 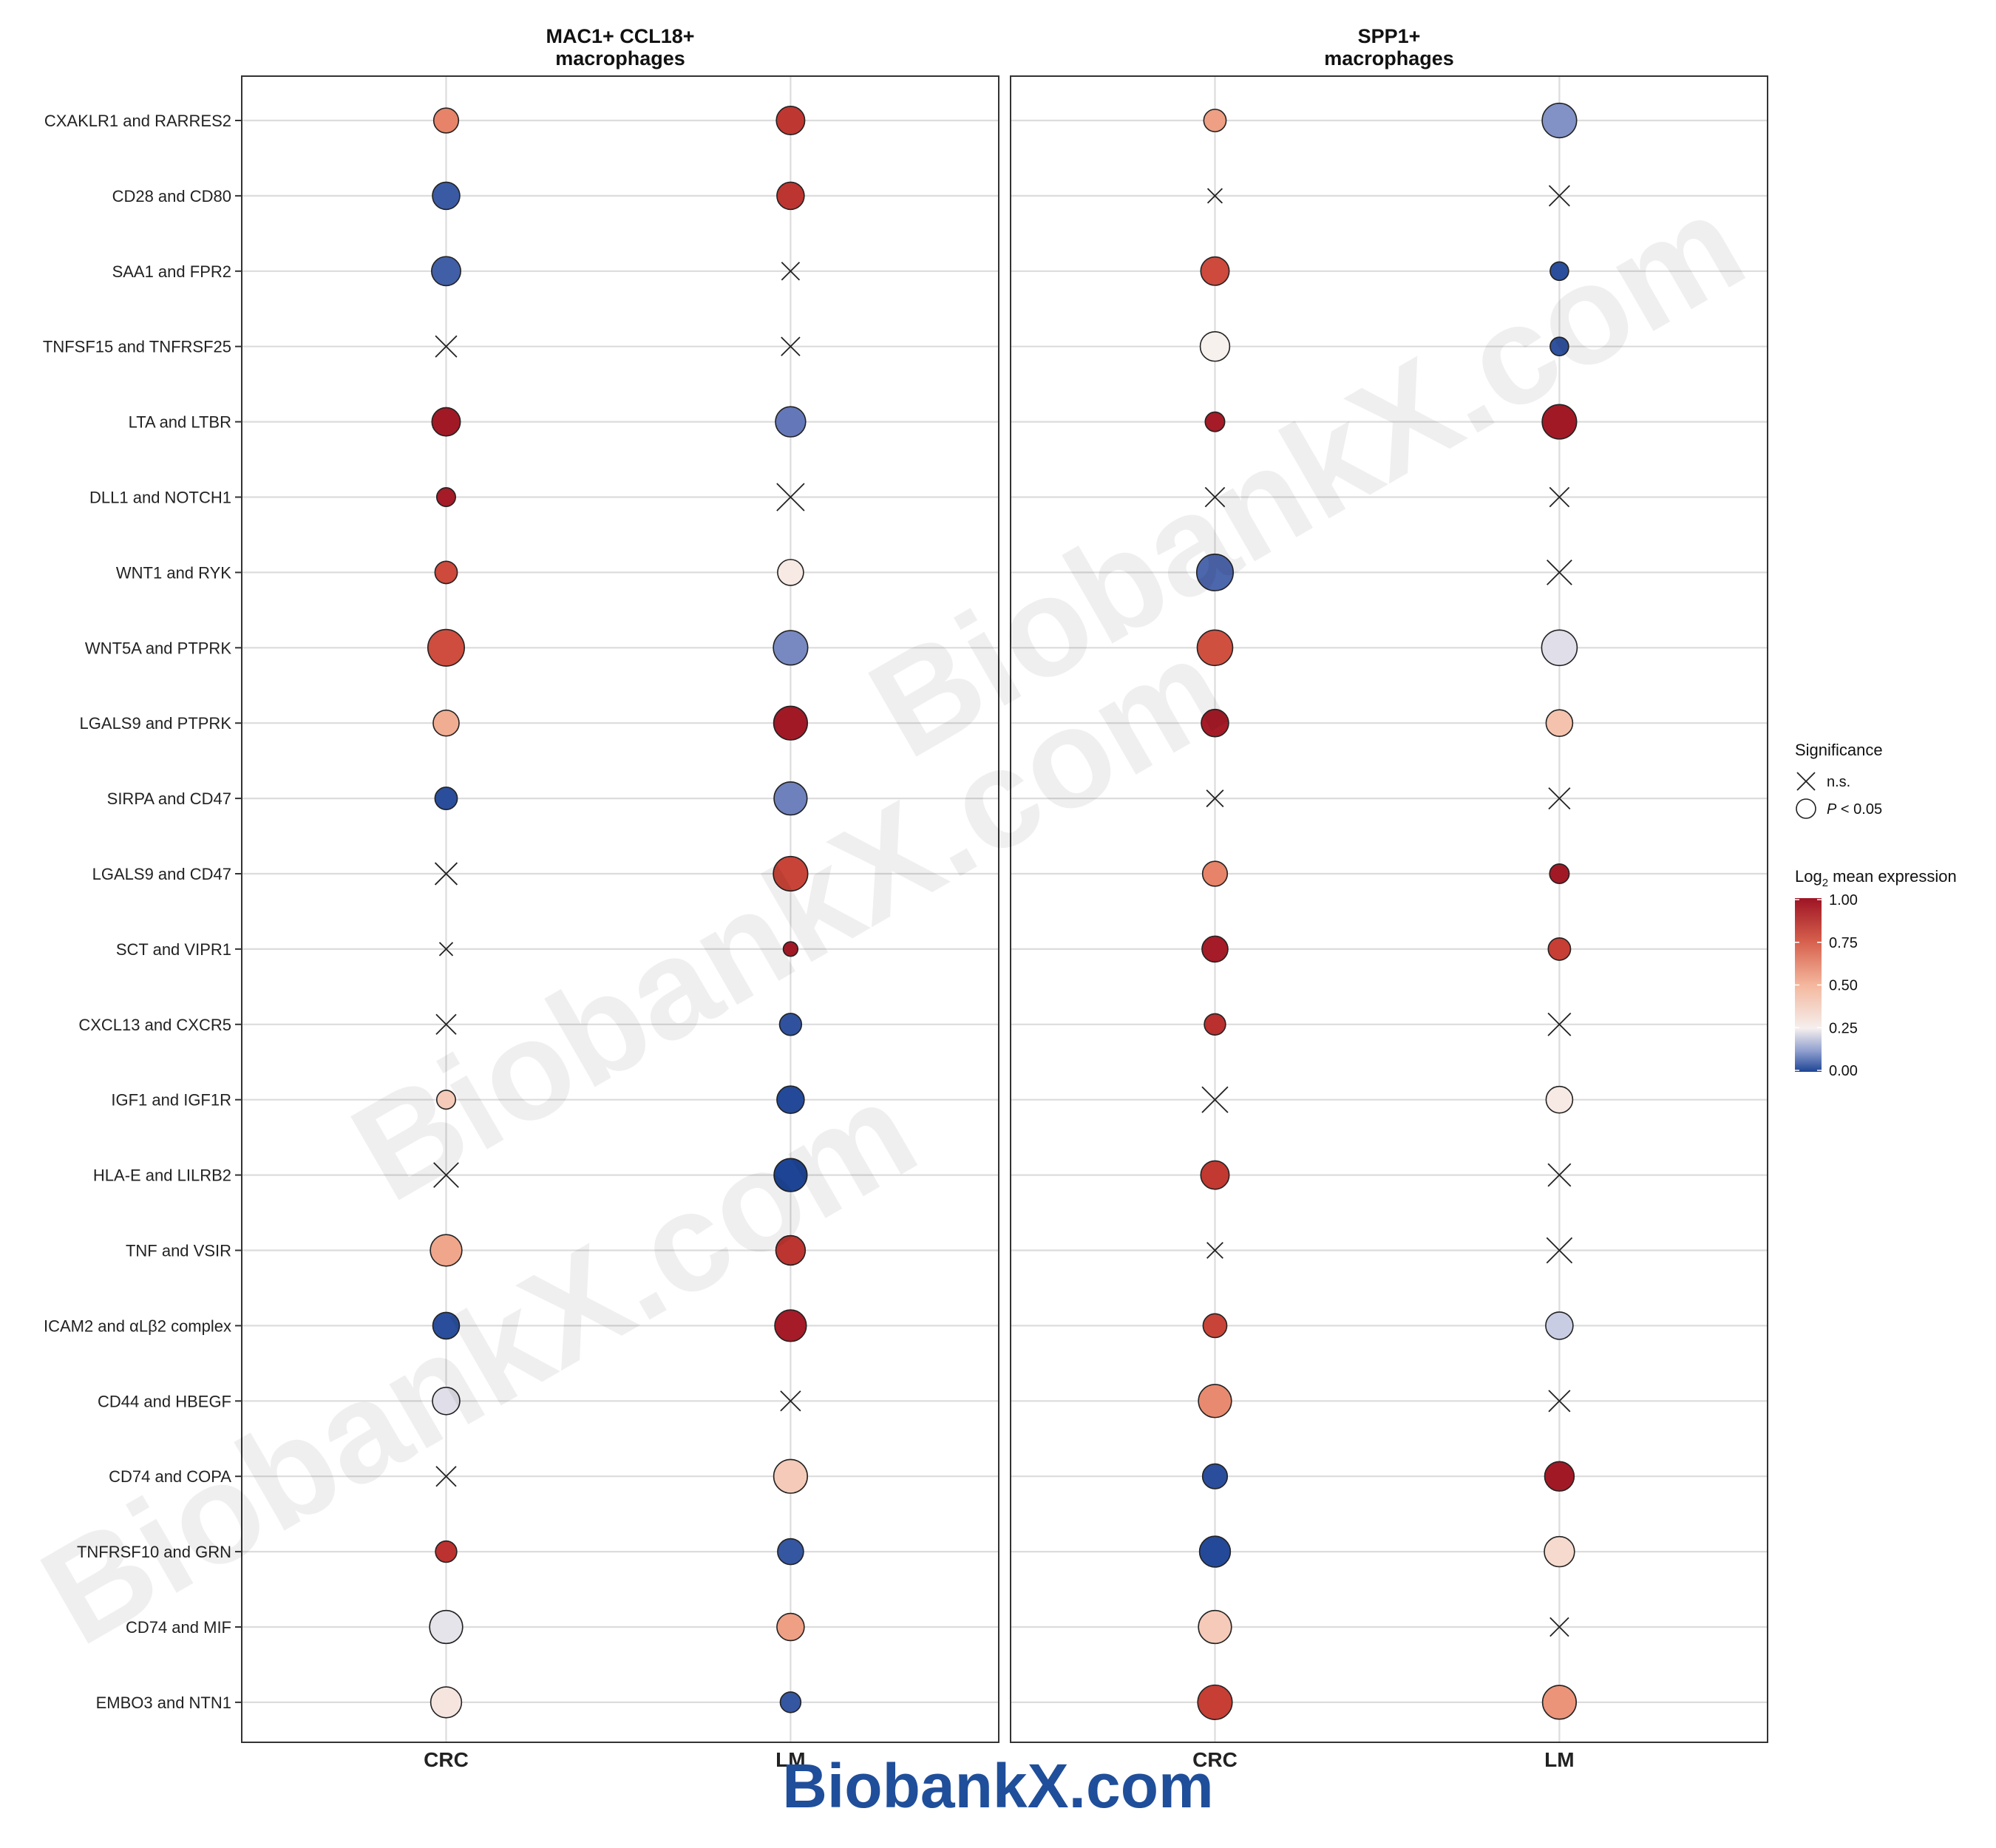 What do you see at coordinates (160, 498) in the screenshot?
I see `row-label: DLL1 and NOTCH1` at bounding box center [160, 498].